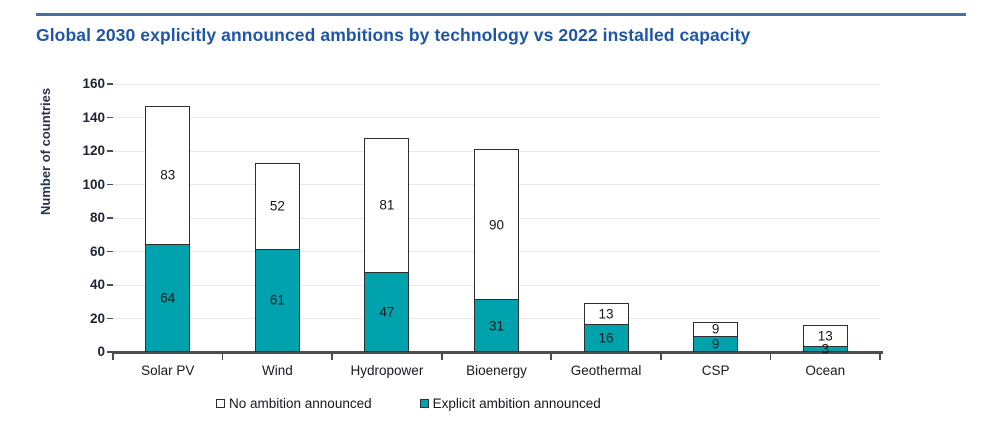 Image resolution: width=1003 pixels, height=426 pixels. What do you see at coordinates (496, 370) in the screenshot?
I see `x-category-label: Bioenergy` at bounding box center [496, 370].